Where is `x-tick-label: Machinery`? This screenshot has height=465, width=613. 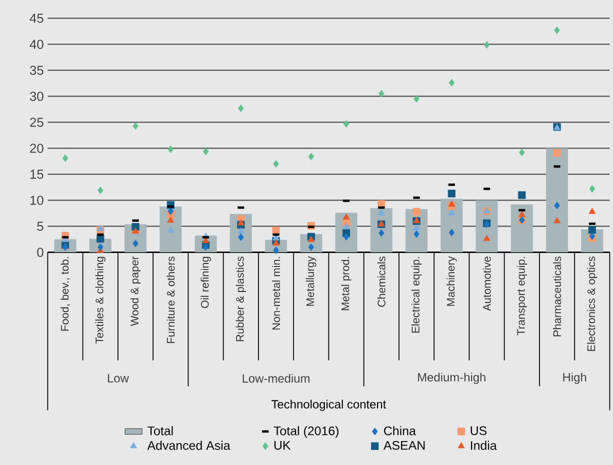 x-tick-label: Machinery is located at coordinates (451, 281).